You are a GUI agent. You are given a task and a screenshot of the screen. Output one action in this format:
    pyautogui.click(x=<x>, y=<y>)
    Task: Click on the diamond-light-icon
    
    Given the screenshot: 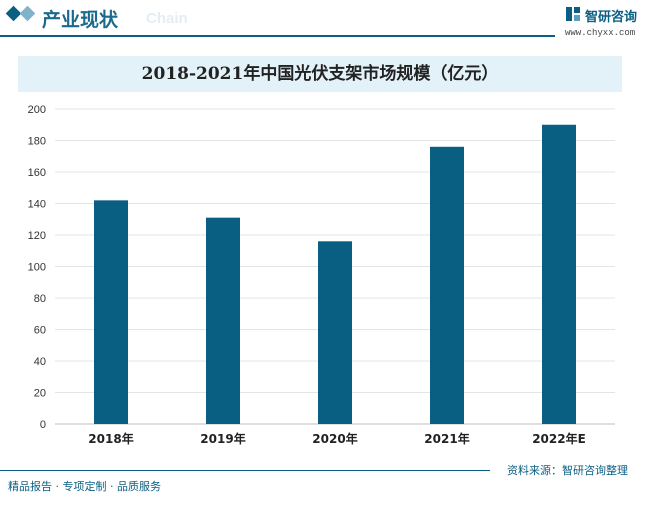 What is the action you would take?
    pyautogui.click(x=27, y=13)
    